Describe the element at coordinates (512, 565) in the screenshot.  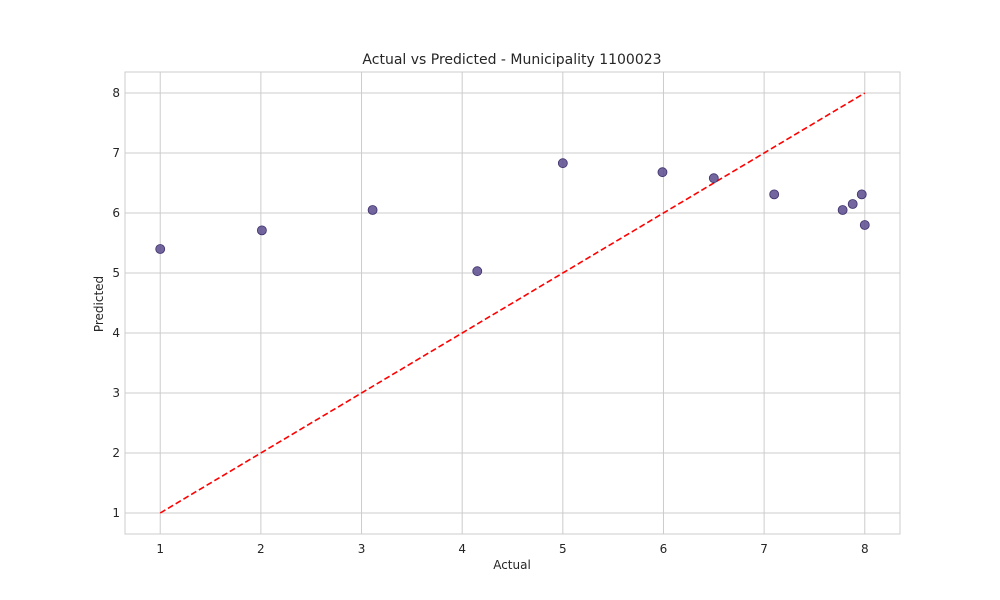
I see `x-axis-label: Actual` at that location.